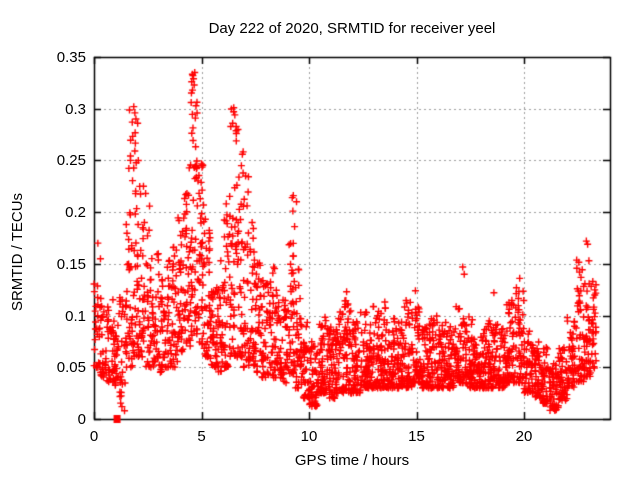  I want to click on y-tick-label: 0.15, so click(71, 264).